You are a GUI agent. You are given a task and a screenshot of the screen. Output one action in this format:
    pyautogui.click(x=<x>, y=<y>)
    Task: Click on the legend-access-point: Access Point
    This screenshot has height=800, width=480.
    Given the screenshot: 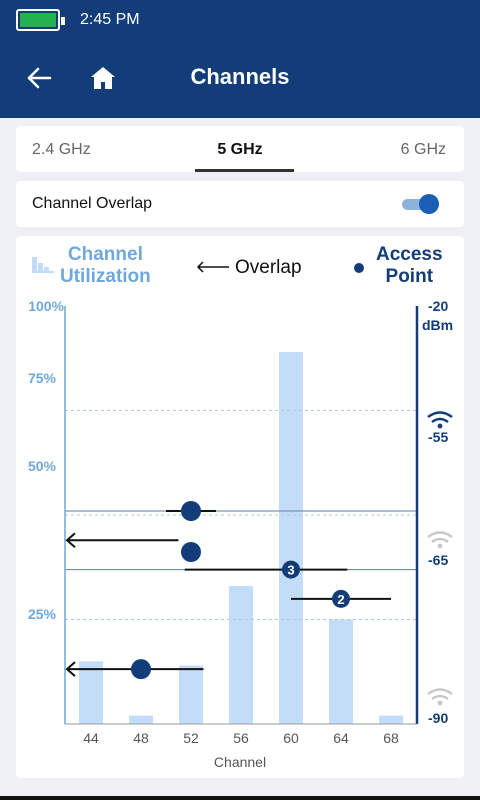 What is the action you would take?
    pyautogui.click(x=409, y=266)
    